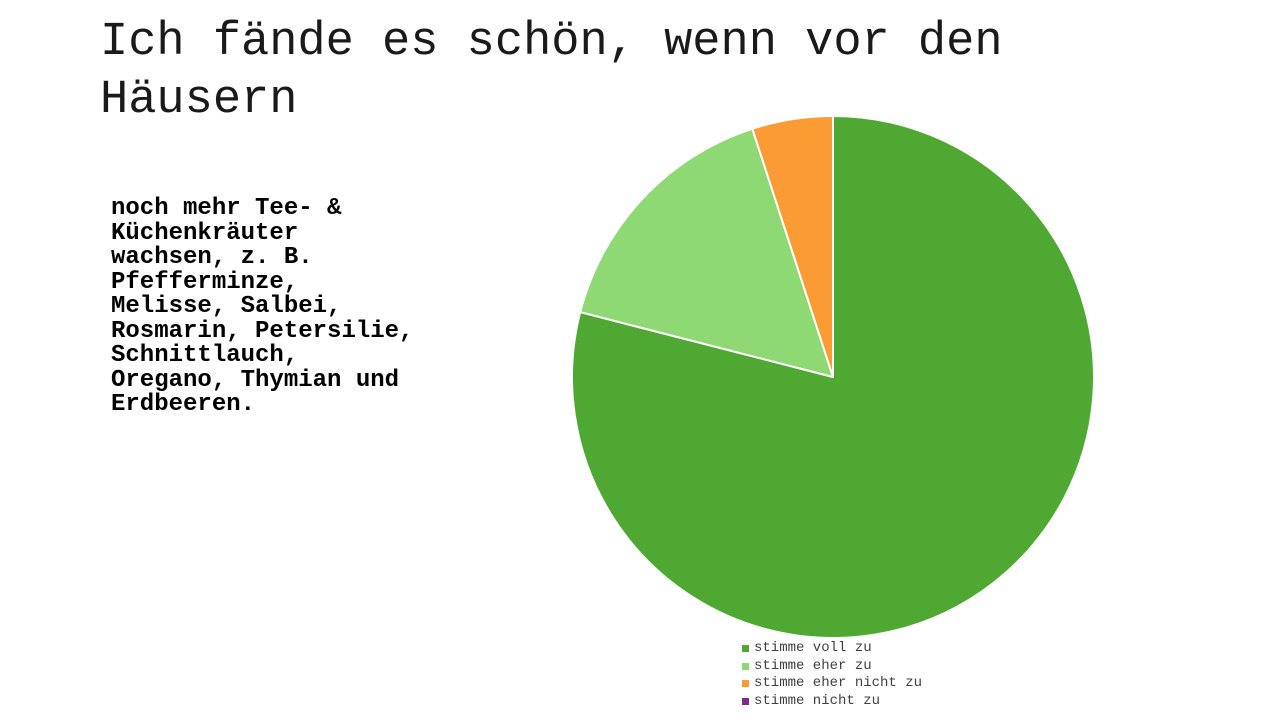 This screenshot has width=1280, height=720. I want to click on legend-label: stimme eher nicht zu, so click(838, 683).